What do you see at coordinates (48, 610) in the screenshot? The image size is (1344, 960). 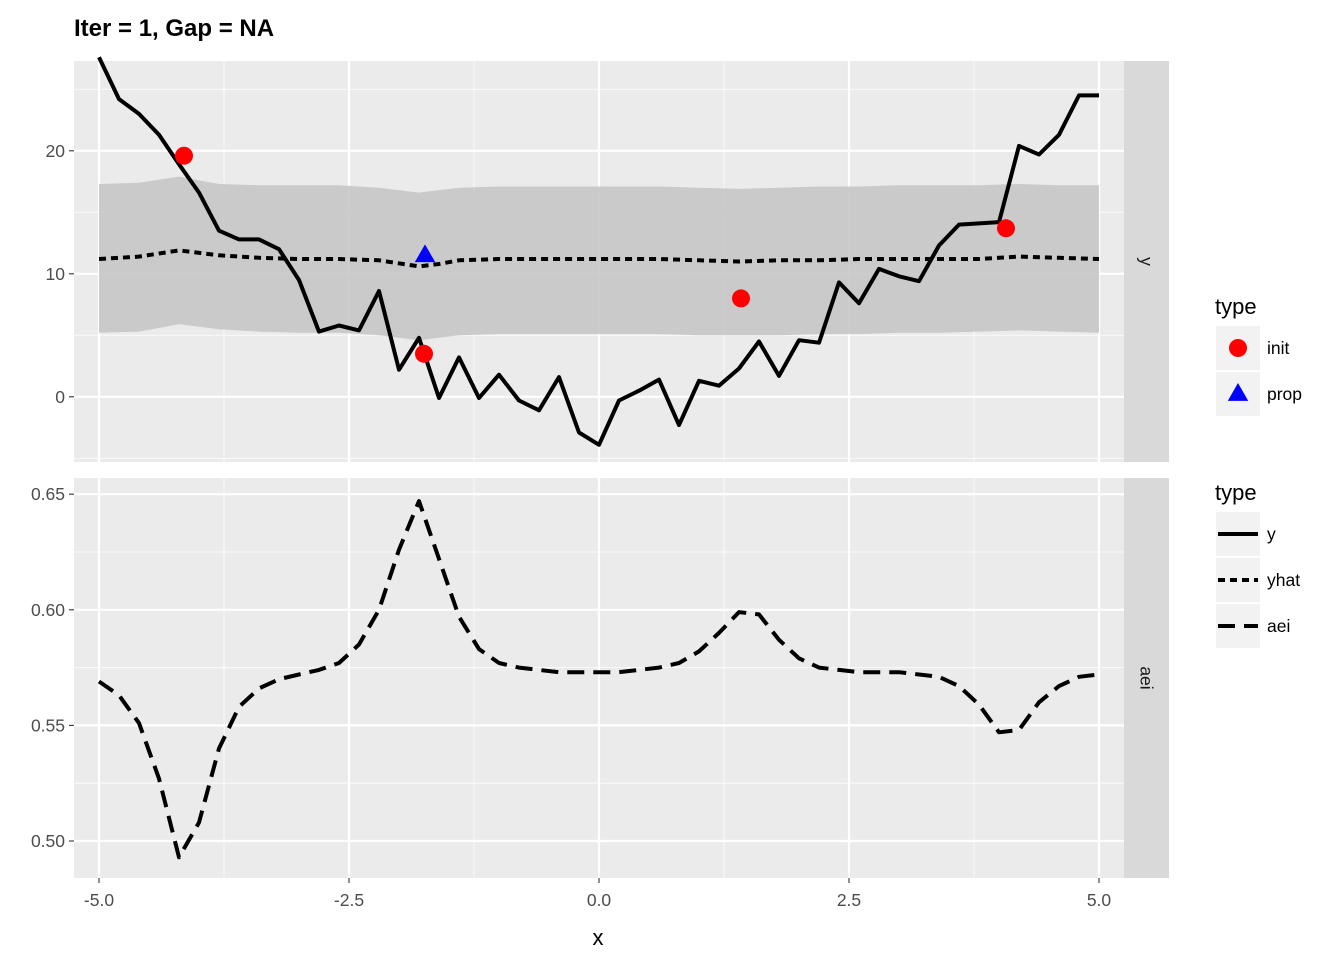 I see `y-tick-label: 0.60` at bounding box center [48, 610].